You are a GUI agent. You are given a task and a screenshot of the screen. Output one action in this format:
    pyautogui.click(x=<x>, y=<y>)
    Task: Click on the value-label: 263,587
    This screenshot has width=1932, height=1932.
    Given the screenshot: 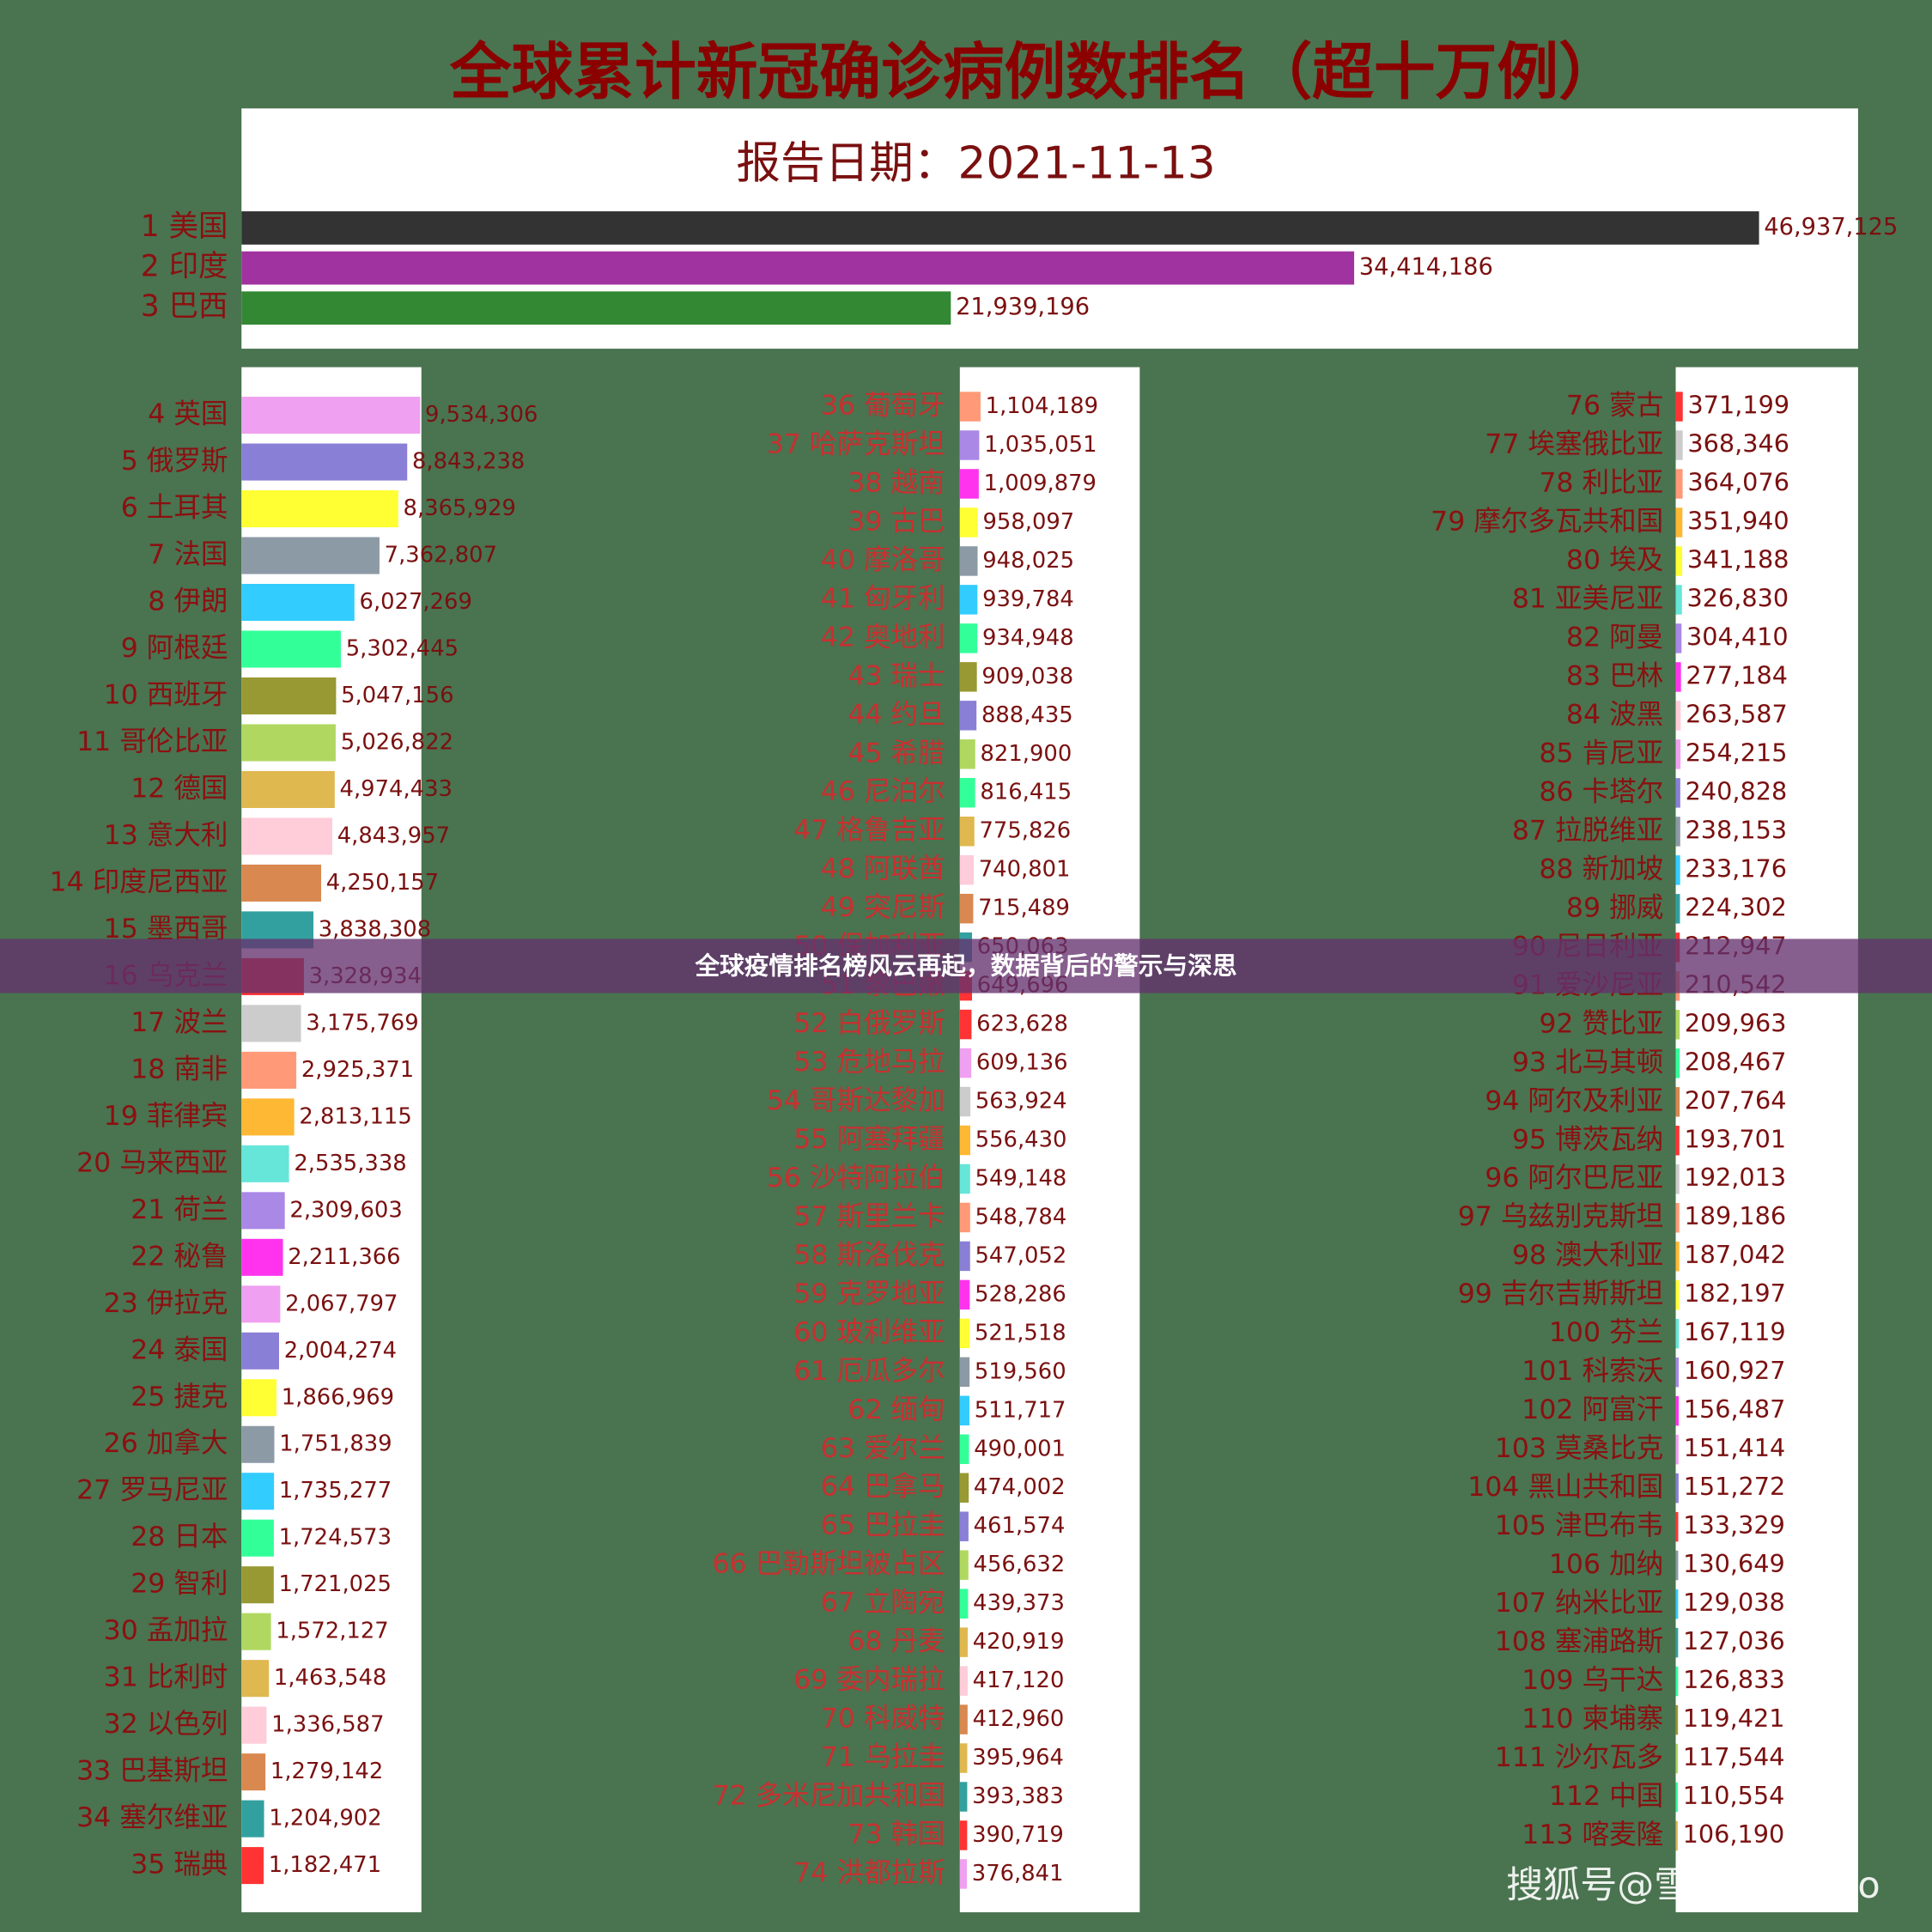 What is the action you would take?
    pyautogui.click(x=1737, y=713)
    